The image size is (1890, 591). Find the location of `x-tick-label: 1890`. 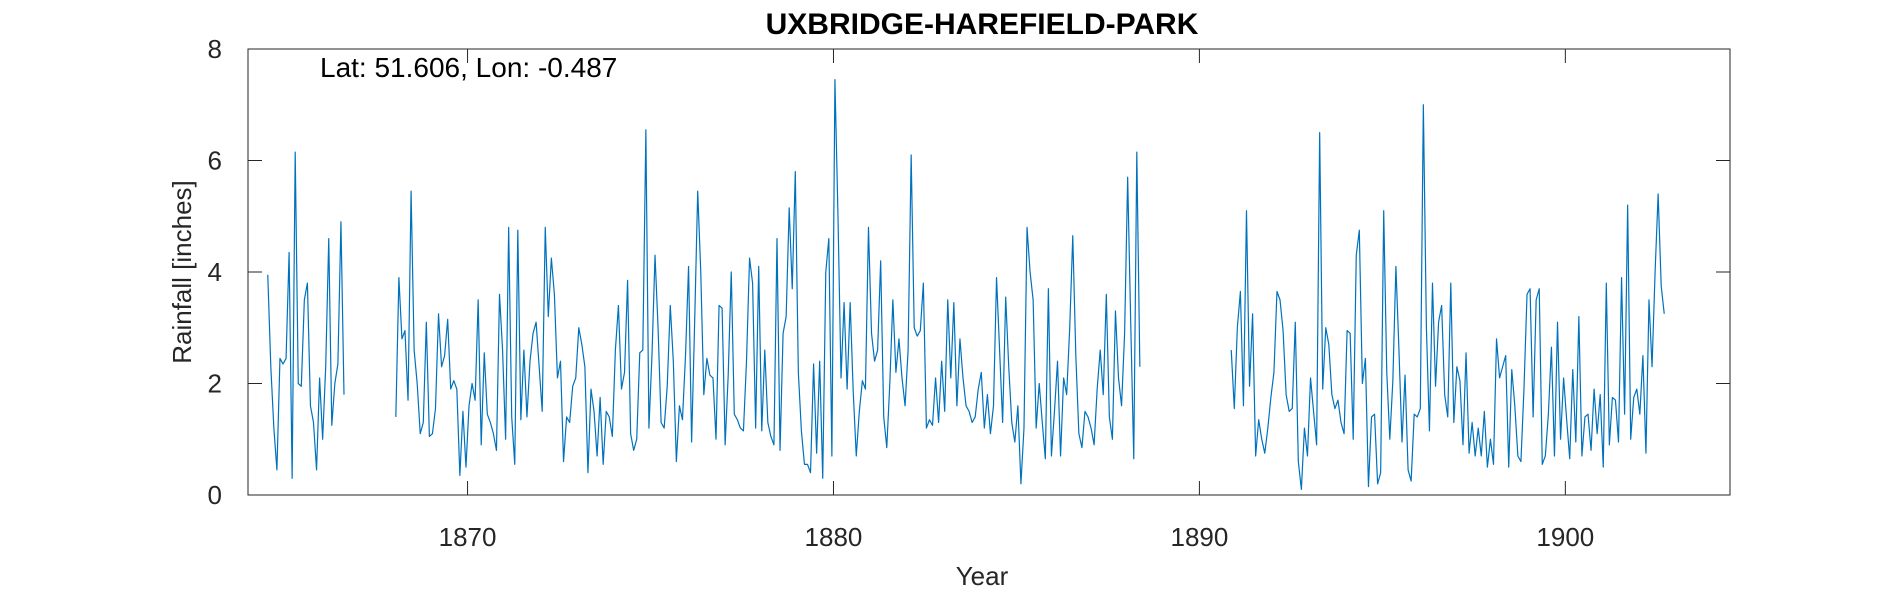

x-tick-label: 1890 is located at coordinates (1199, 537).